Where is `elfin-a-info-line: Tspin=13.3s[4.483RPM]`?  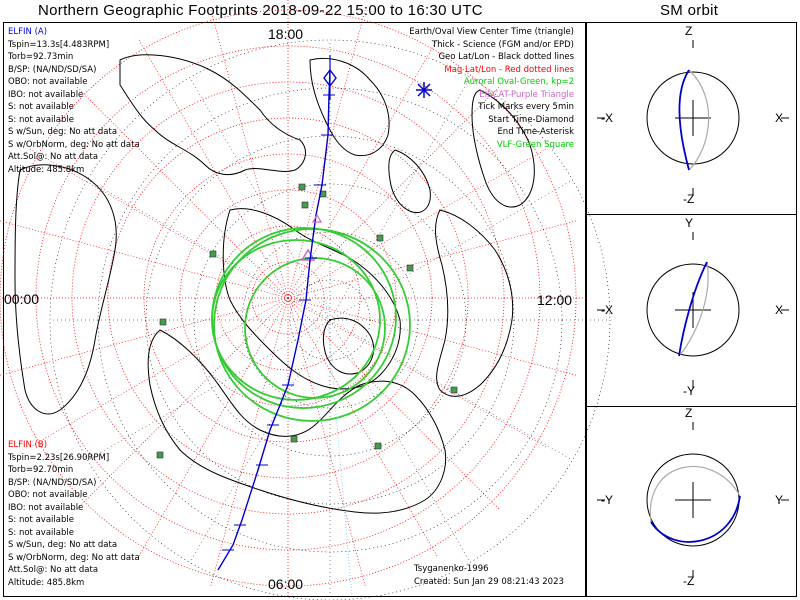 elfin-a-info-line: Tspin=13.3s[4.483RPM] is located at coordinates (59, 44).